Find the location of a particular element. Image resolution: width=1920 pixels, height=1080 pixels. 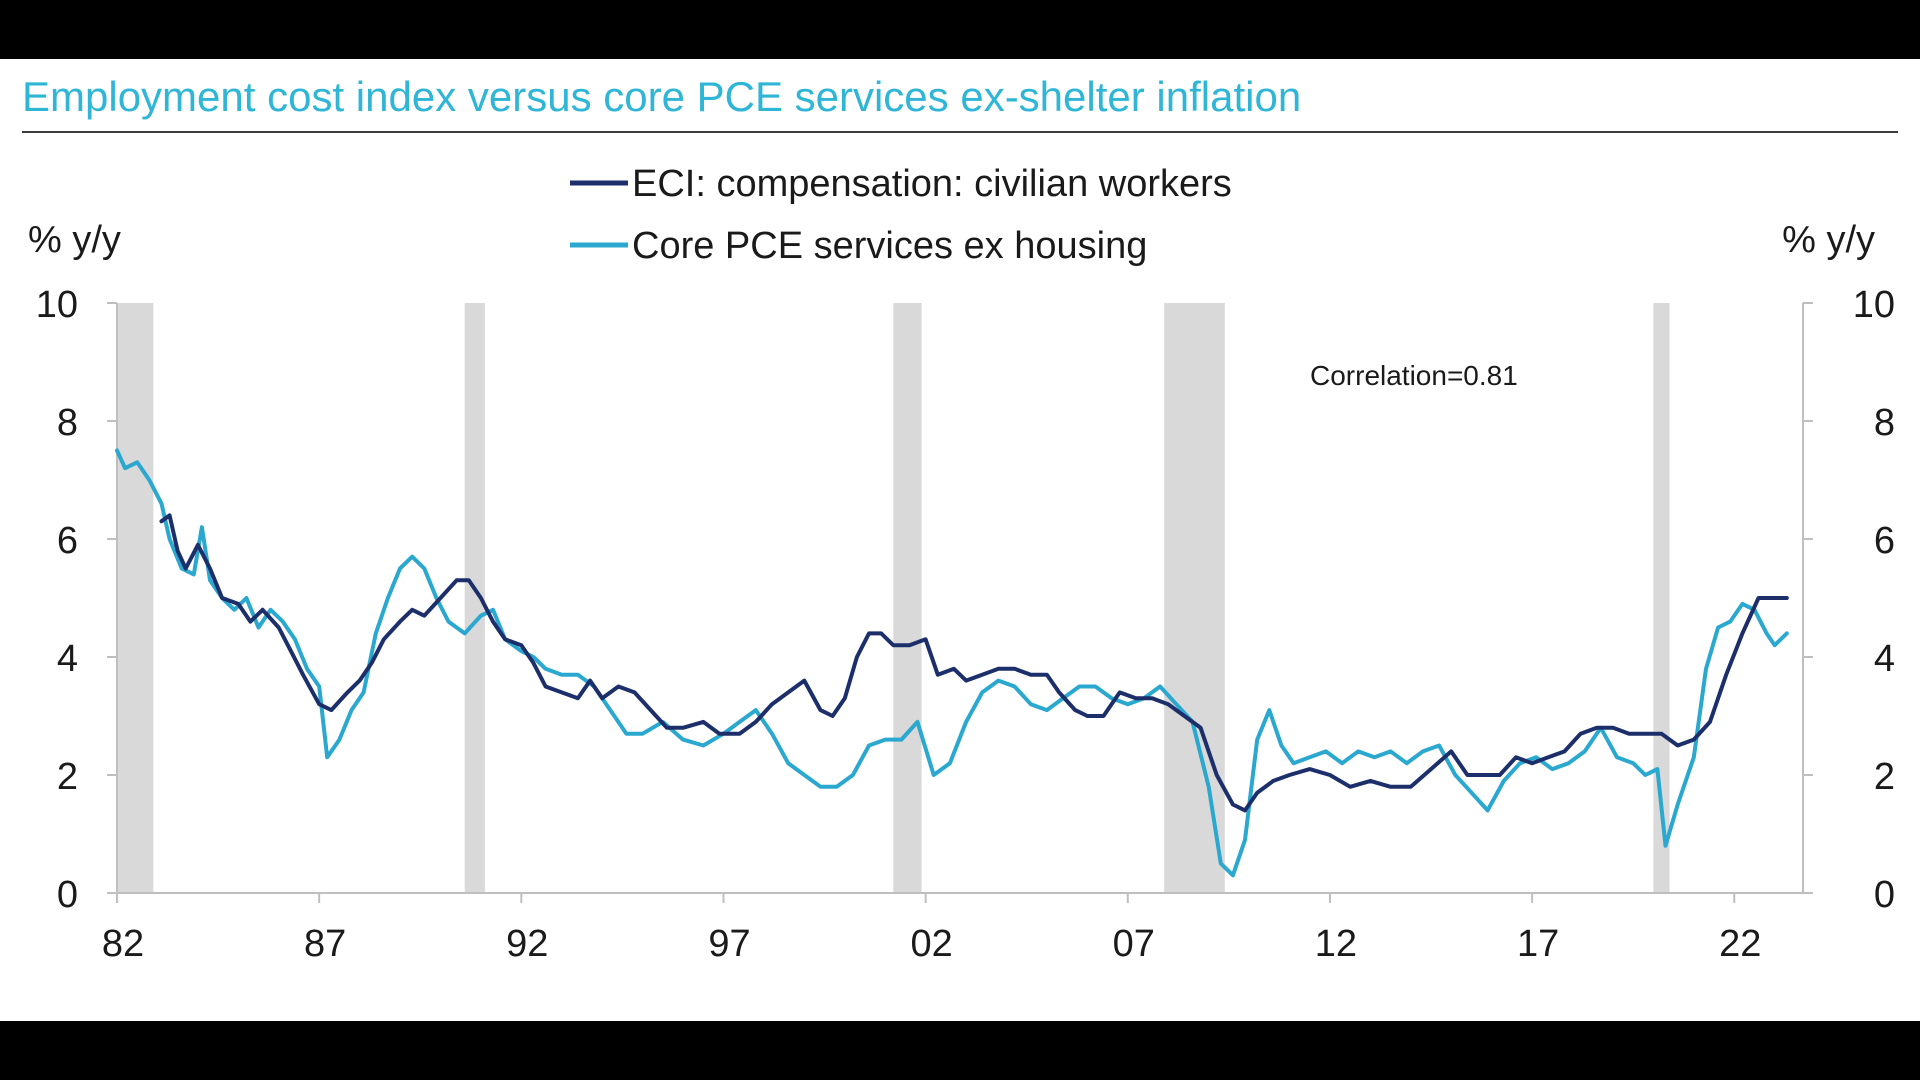

x-tick-label: 12 is located at coordinates (1336, 944).